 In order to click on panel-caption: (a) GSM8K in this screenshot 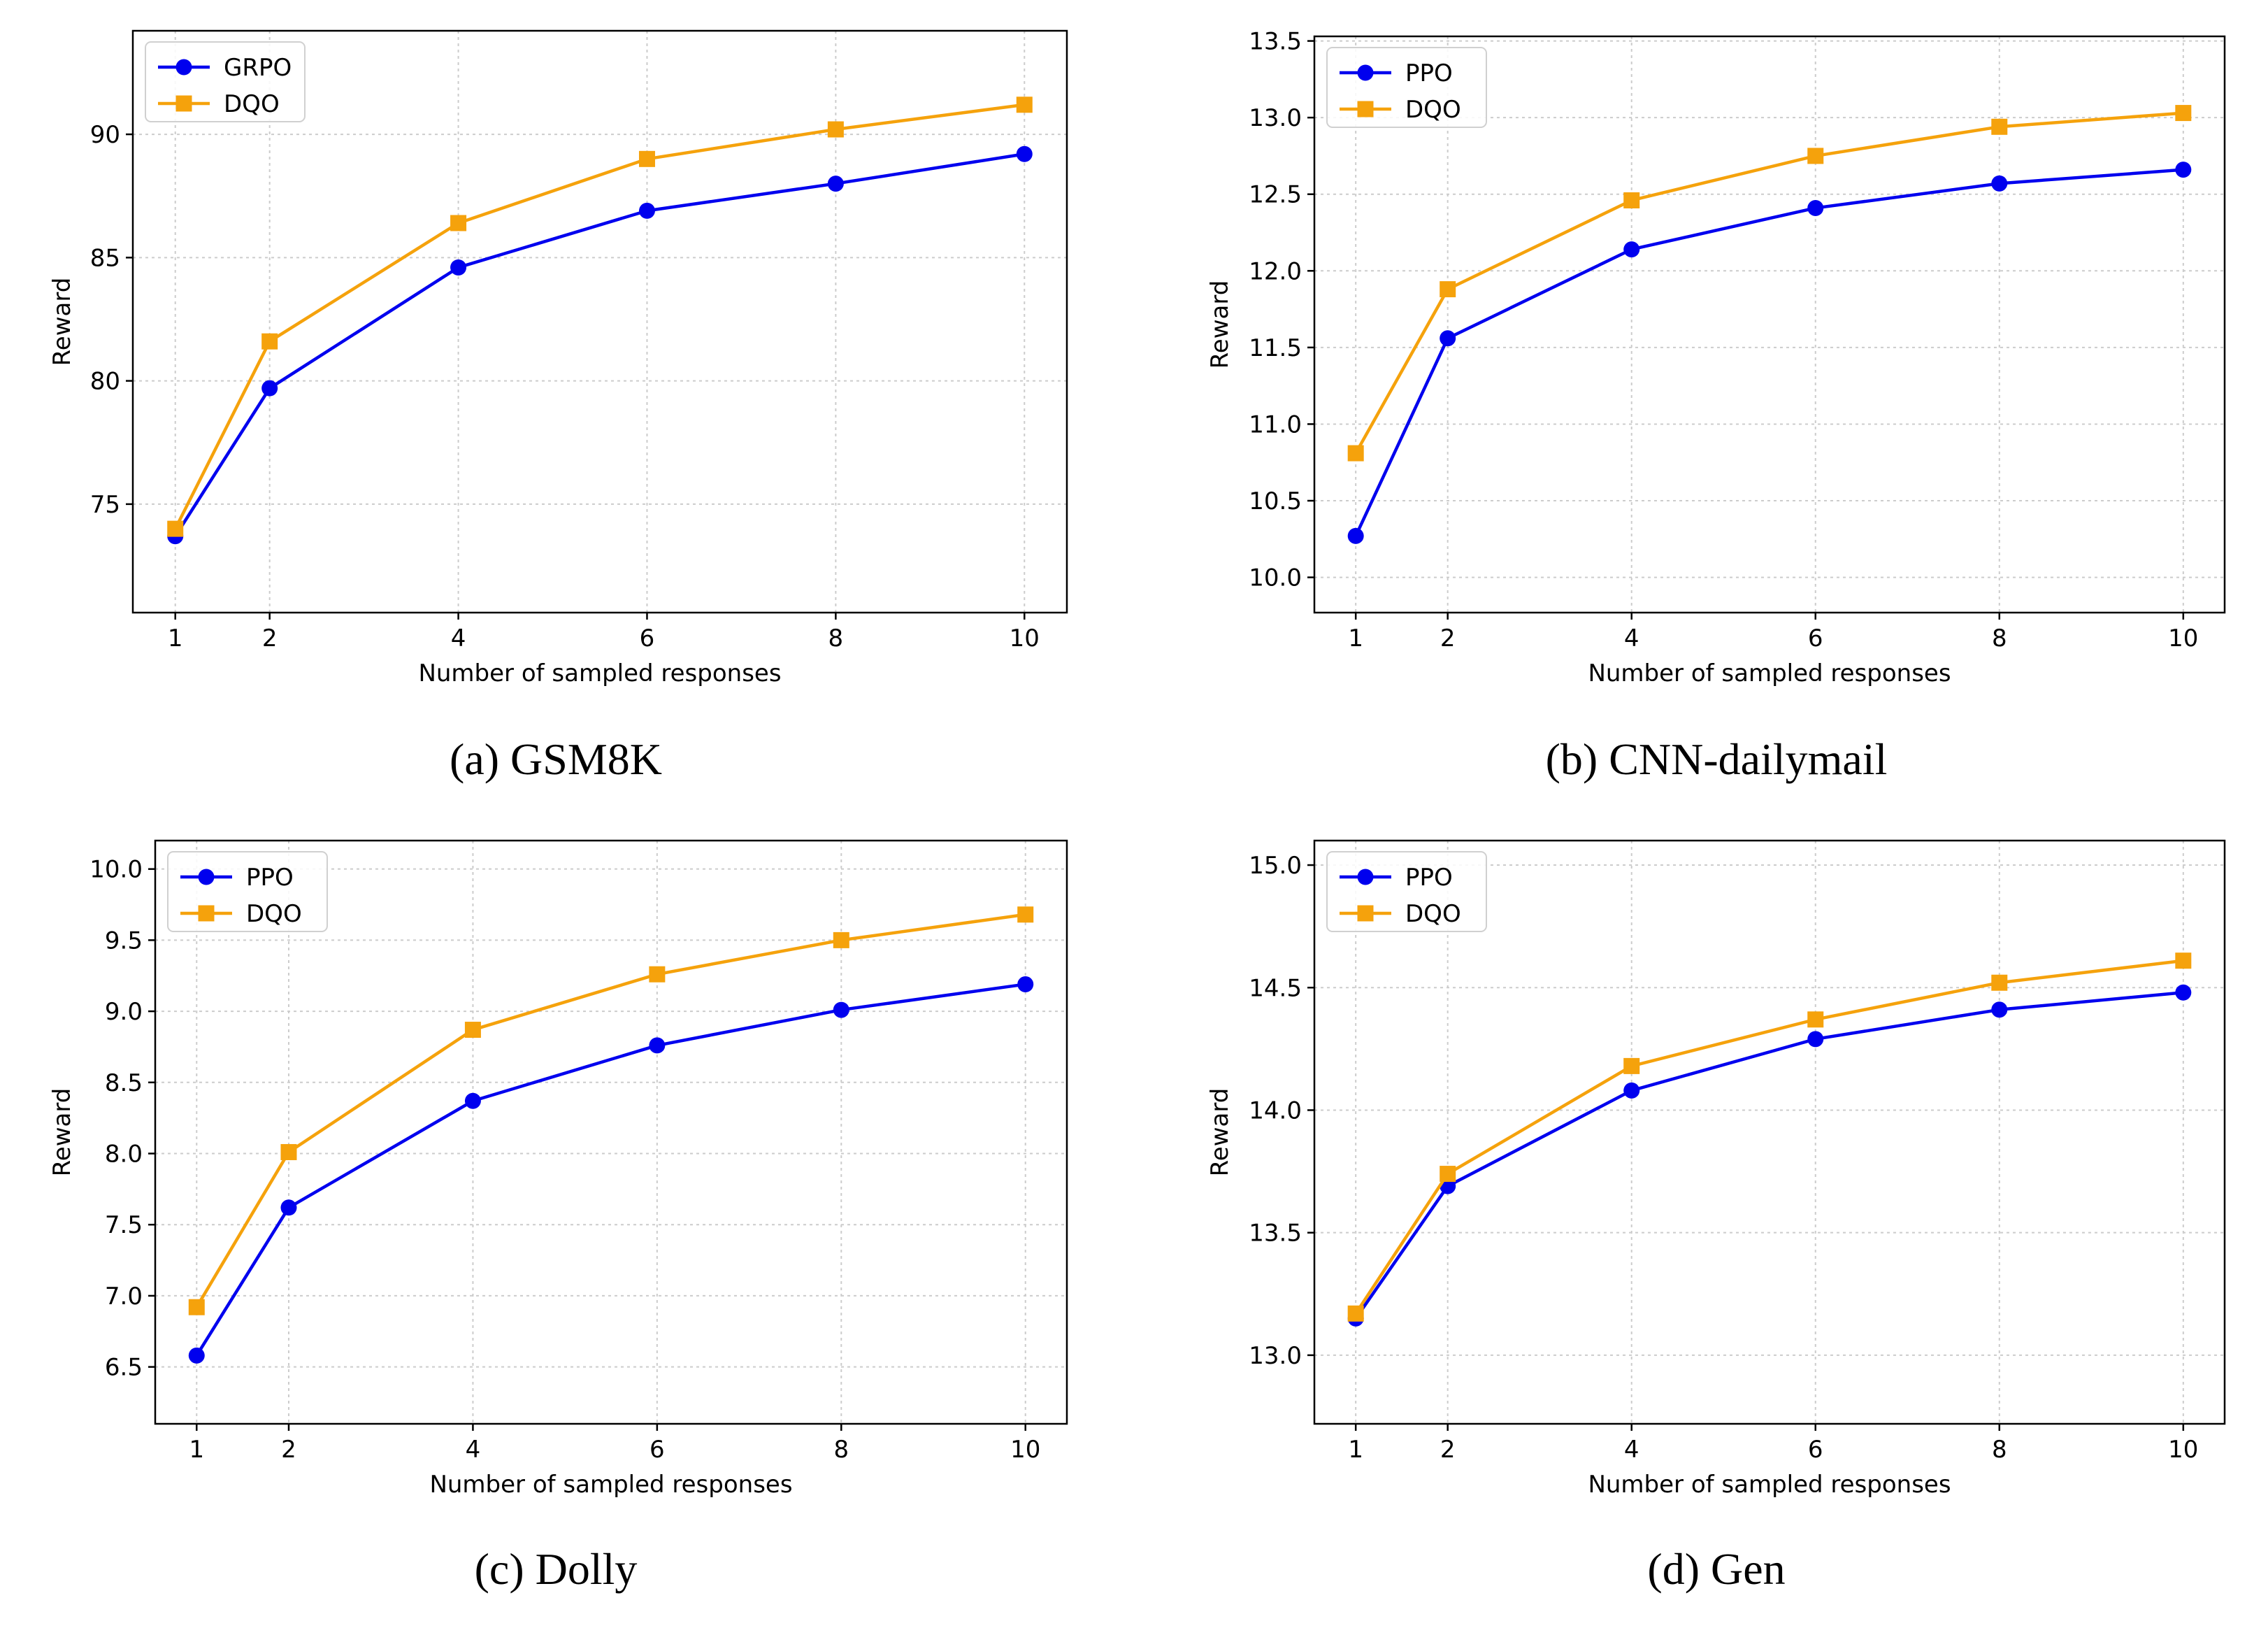, I will do `click(556, 759)`.